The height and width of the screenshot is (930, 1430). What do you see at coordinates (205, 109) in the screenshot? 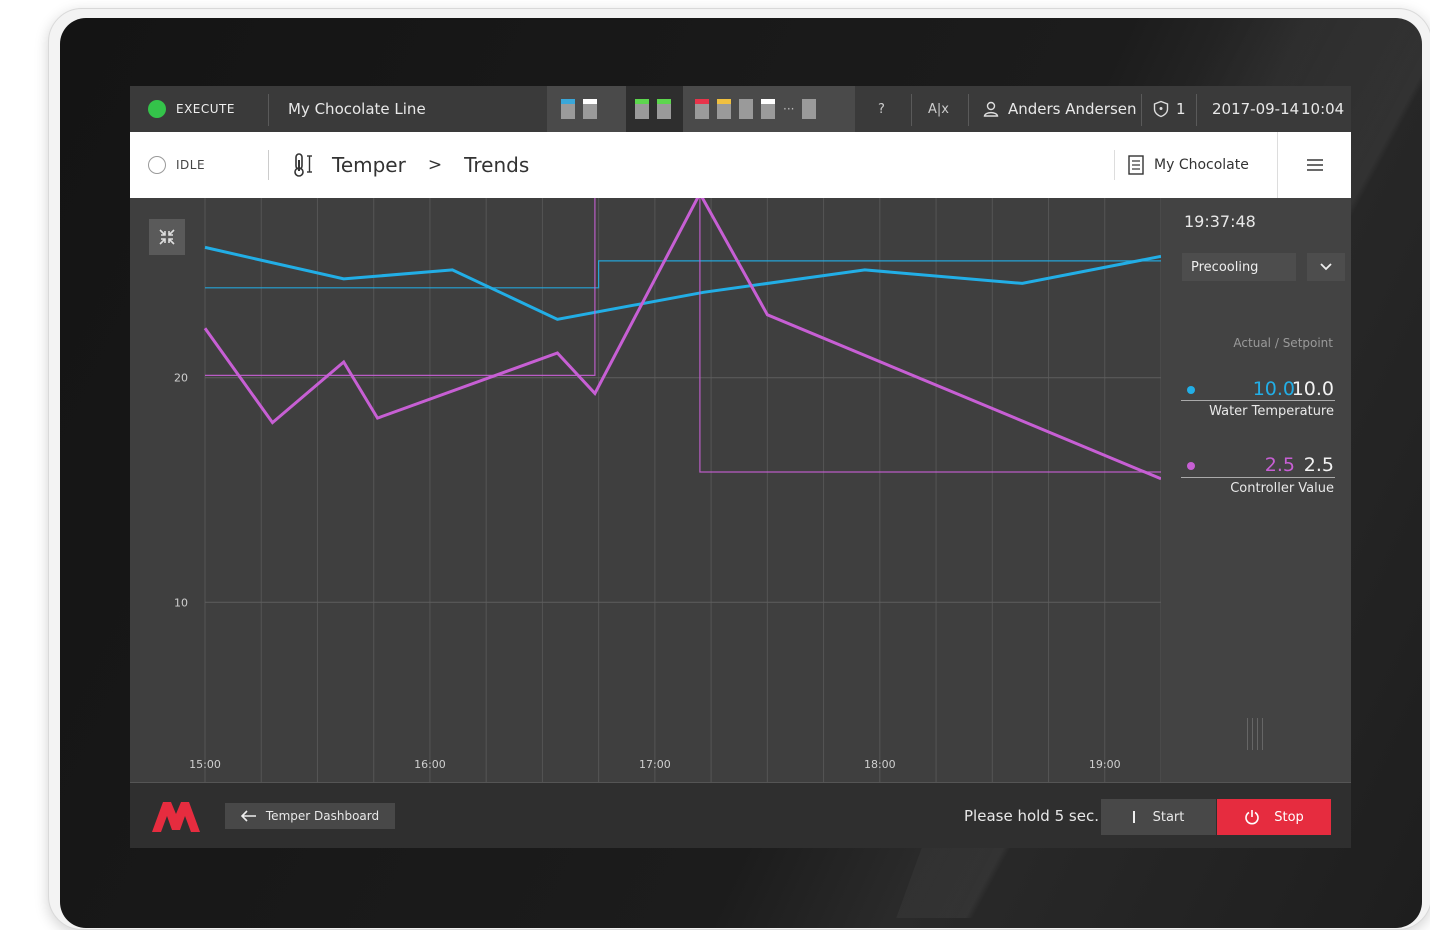
I see `execute-status-label: EXECUTE` at bounding box center [205, 109].